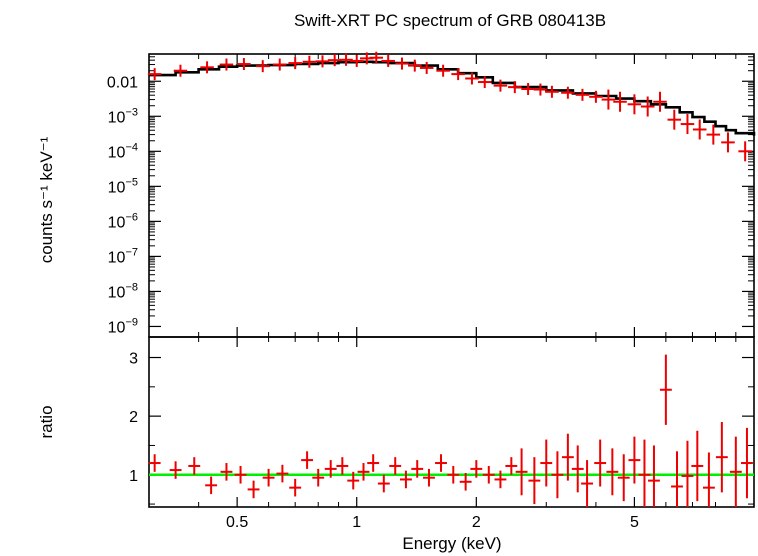 The width and height of the screenshot is (758, 556). What do you see at coordinates (133, 476) in the screenshot?
I see `ratio-y-tick-label: 1` at bounding box center [133, 476].